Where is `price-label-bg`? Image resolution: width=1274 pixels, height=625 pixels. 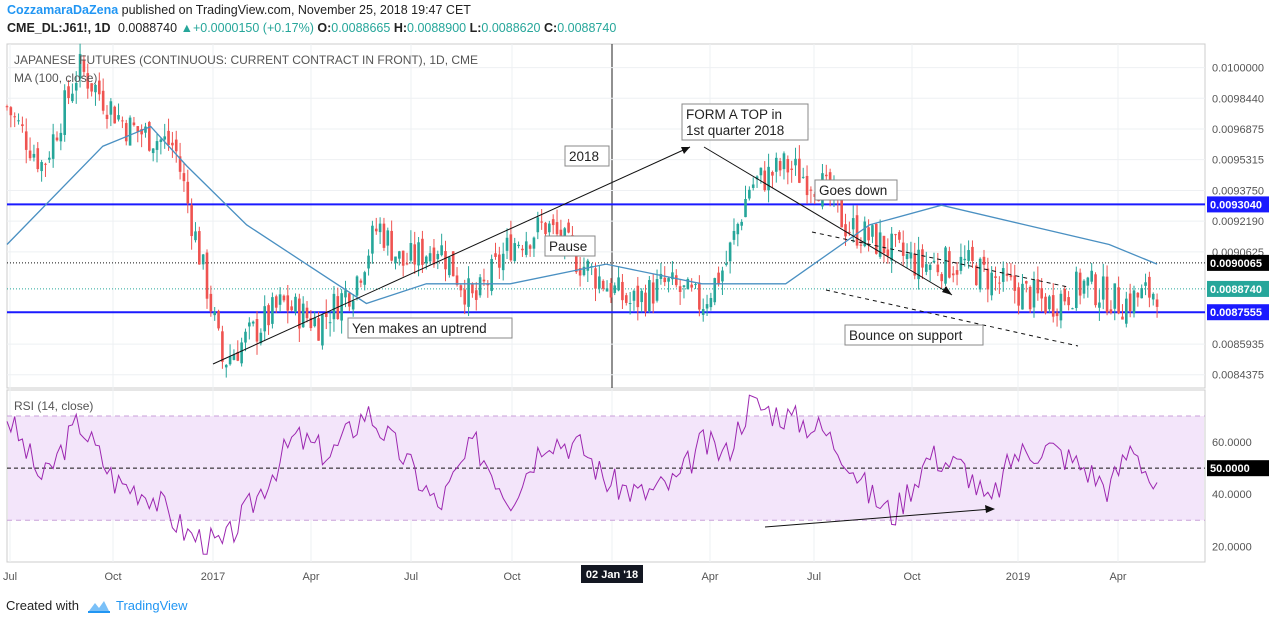
price-label-bg is located at coordinates (1238, 312).